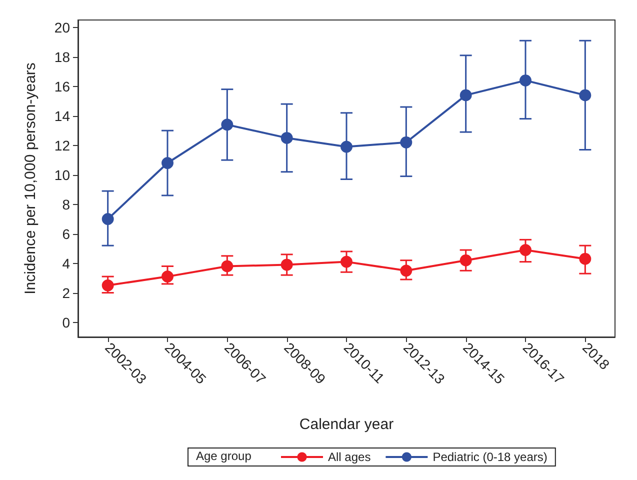 This screenshot has height=480, width=637. Describe the element at coordinates (66, 322) in the screenshot. I see `y-tick-label: 0` at that location.